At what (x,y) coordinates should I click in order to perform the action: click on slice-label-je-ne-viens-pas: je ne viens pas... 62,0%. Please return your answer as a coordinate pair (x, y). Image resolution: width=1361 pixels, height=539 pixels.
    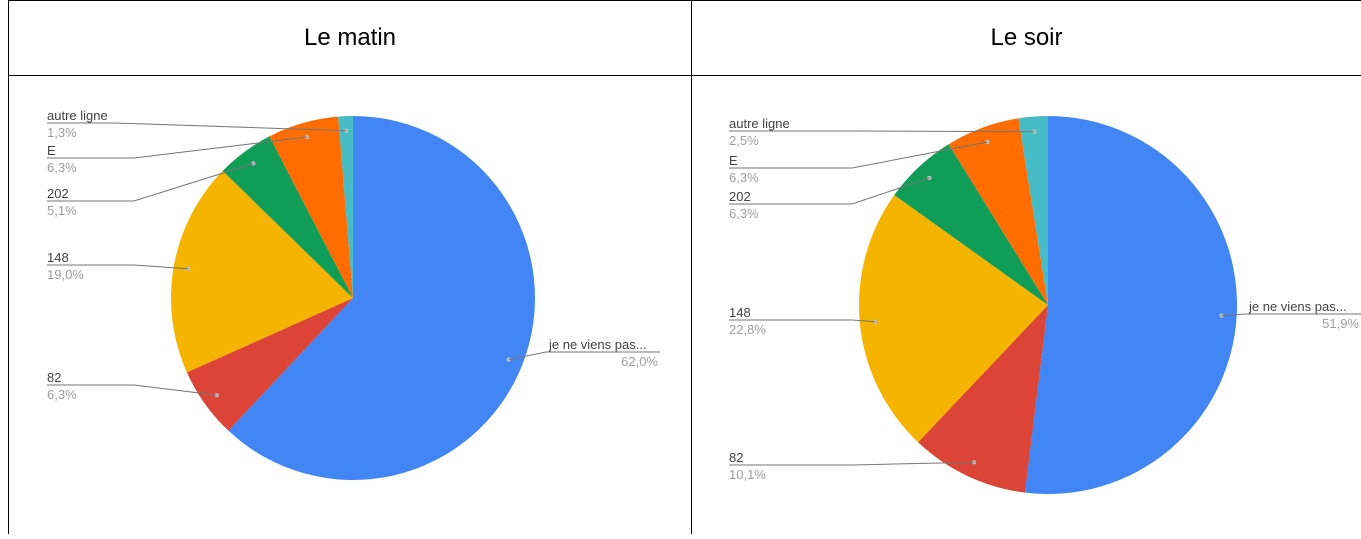
    Looking at the image, I should click on (583, 353).